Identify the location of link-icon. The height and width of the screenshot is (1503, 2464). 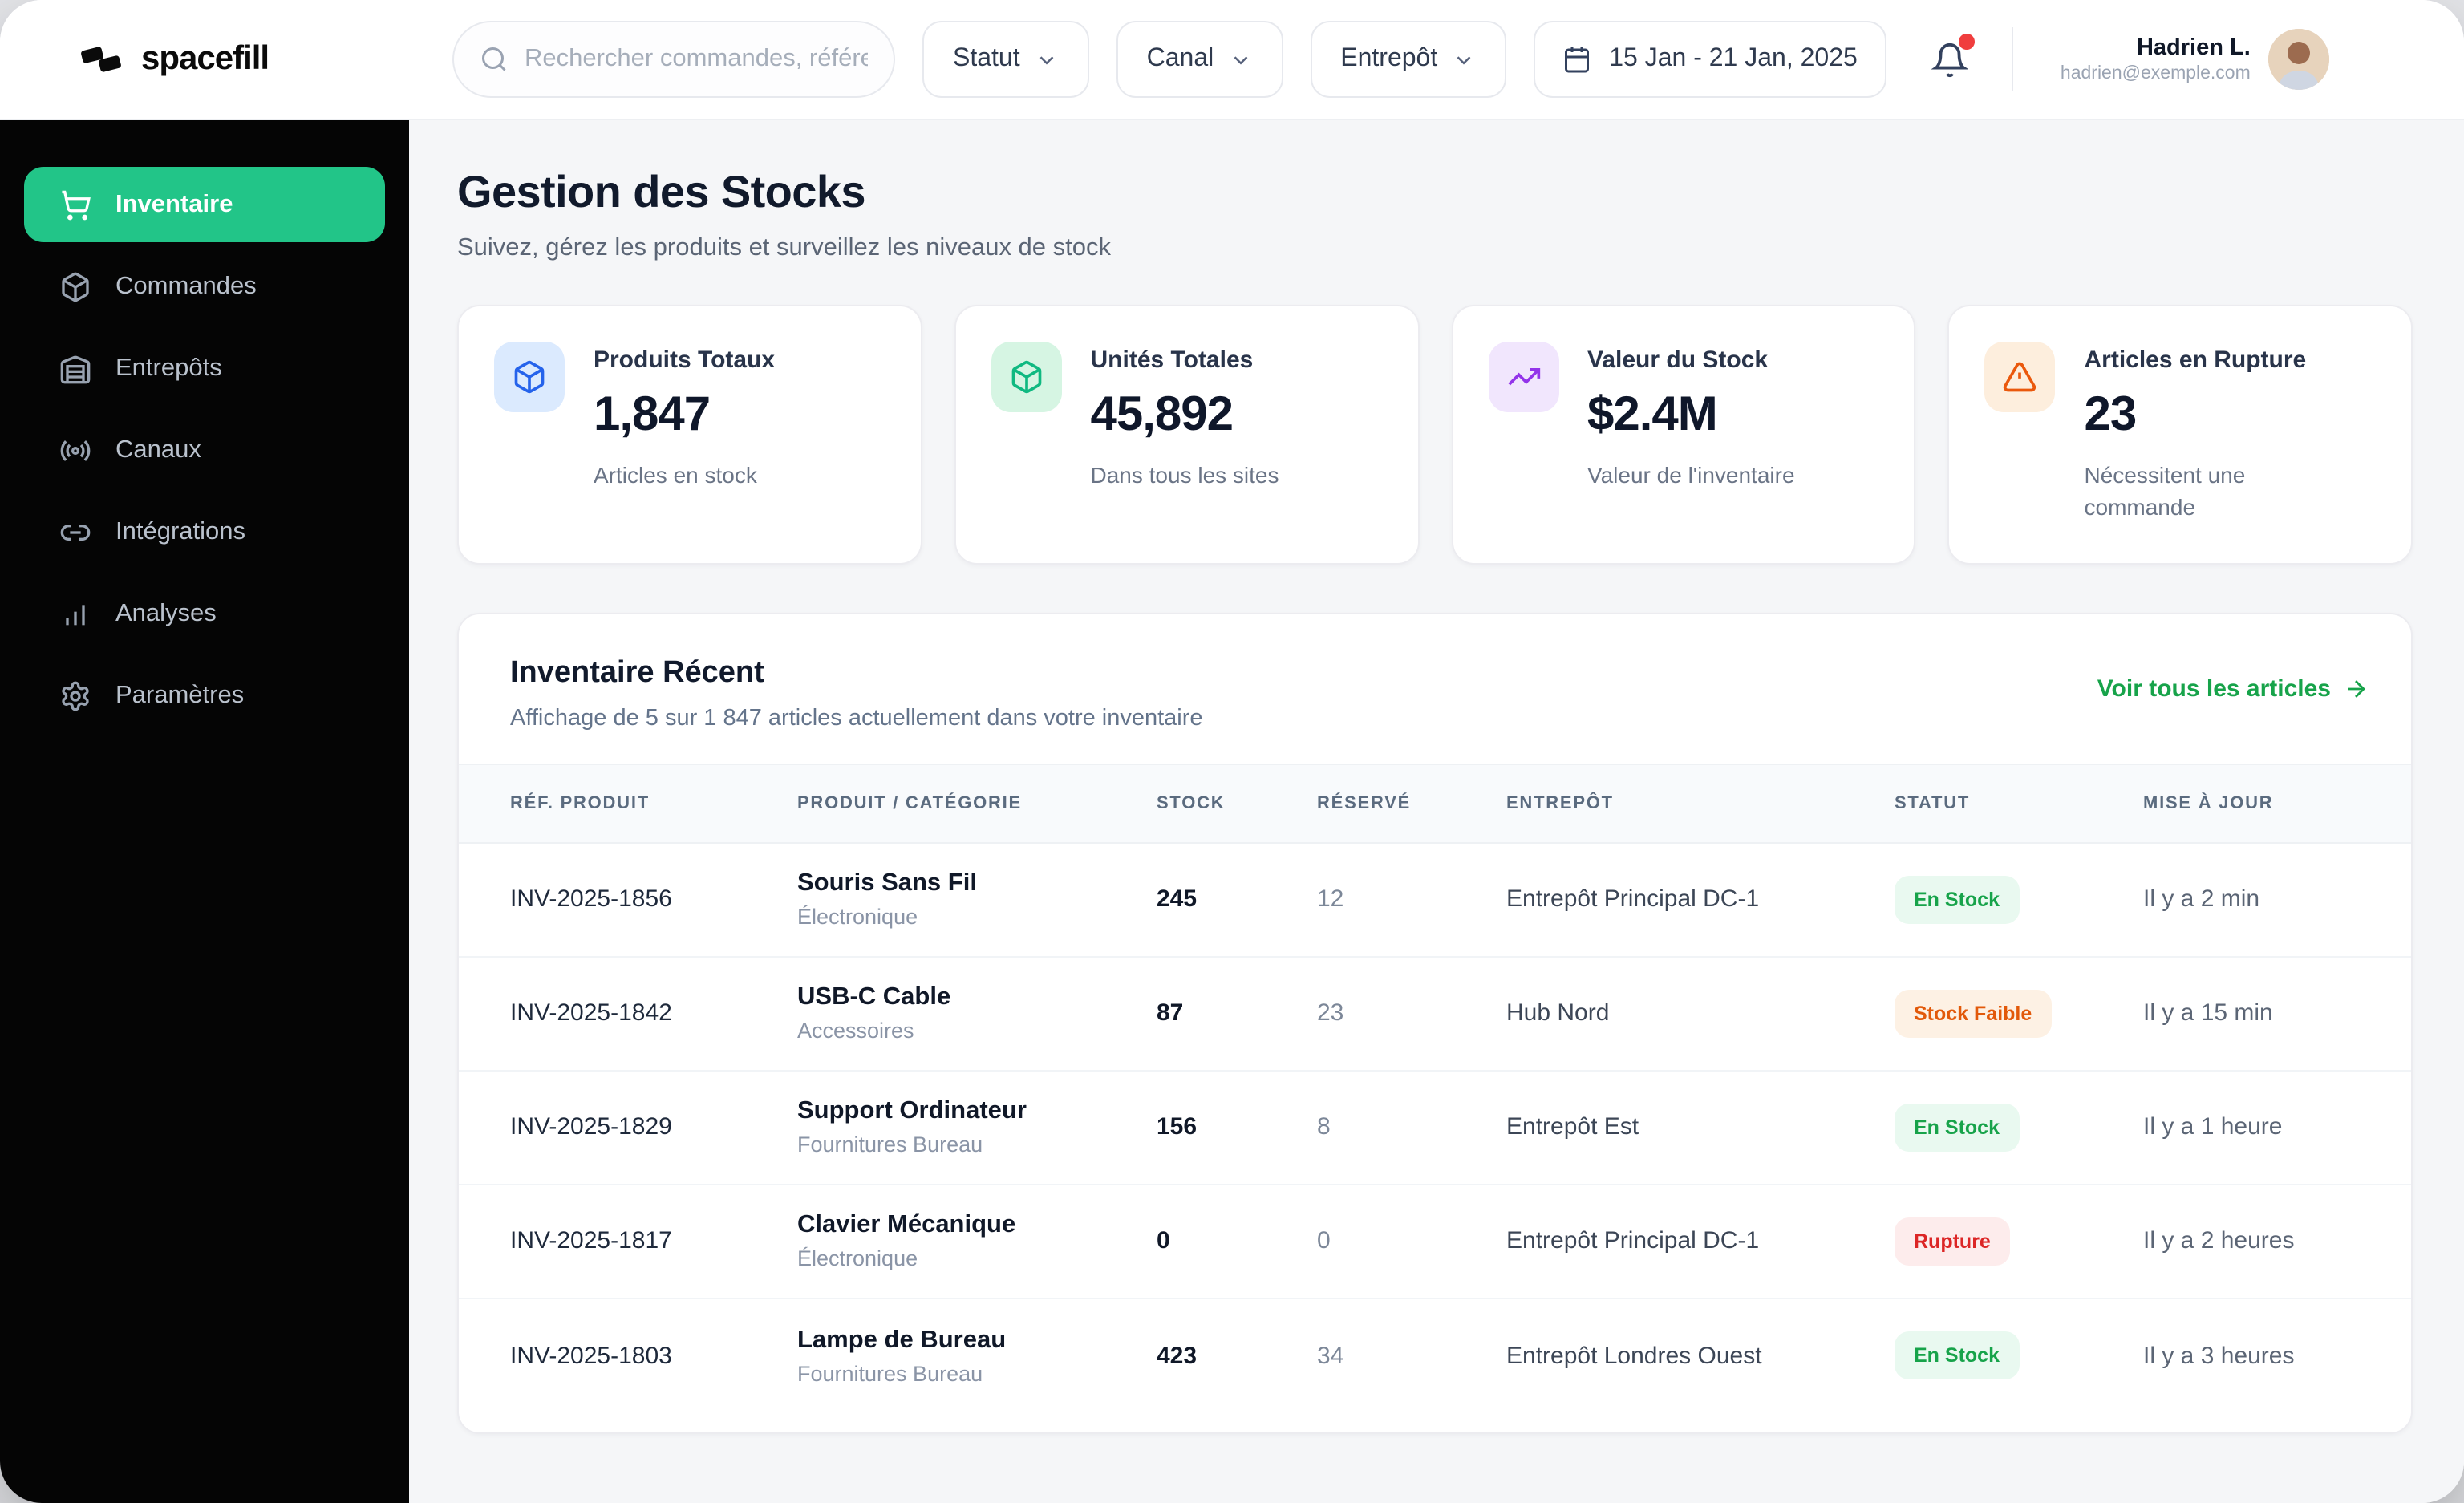
(75, 532).